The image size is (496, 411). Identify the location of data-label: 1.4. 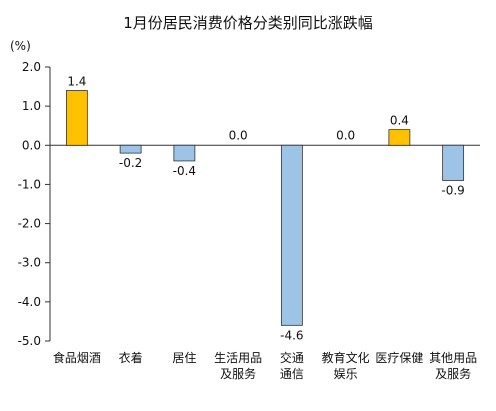
(76, 81).